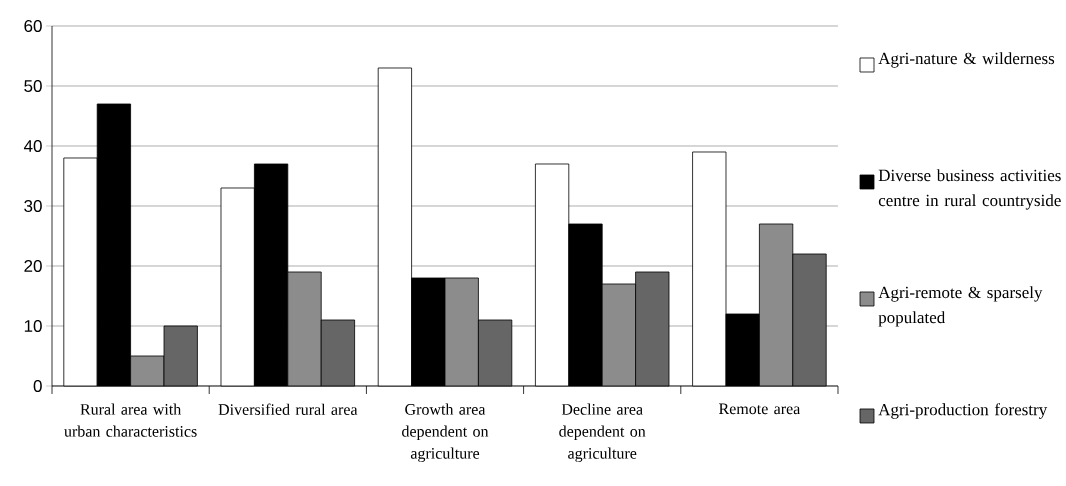 The height and width of the screenshot is (486, 1066). What do you see at coordinates (288, 409) in the screenshot?
I see `x-tick-label: Diversified rural area` at bounding box center [288, 409].